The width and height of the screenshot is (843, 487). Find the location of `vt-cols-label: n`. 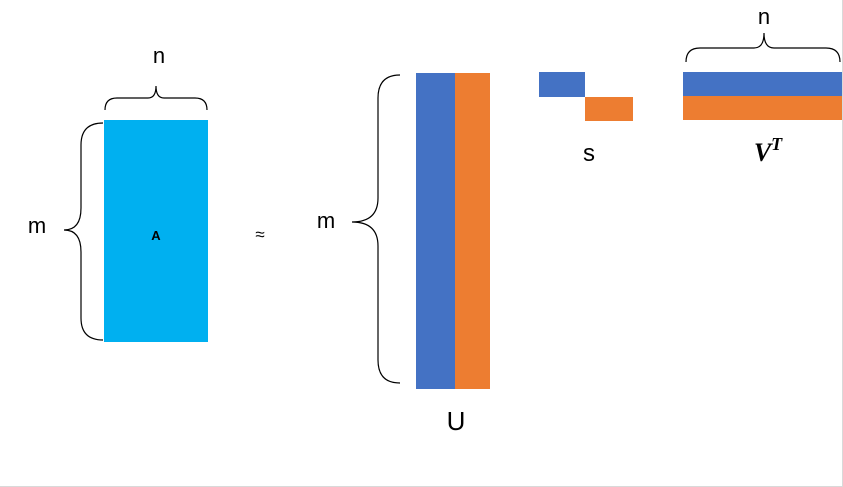

vt-cols-label: n is located at coordinates (764, 16).